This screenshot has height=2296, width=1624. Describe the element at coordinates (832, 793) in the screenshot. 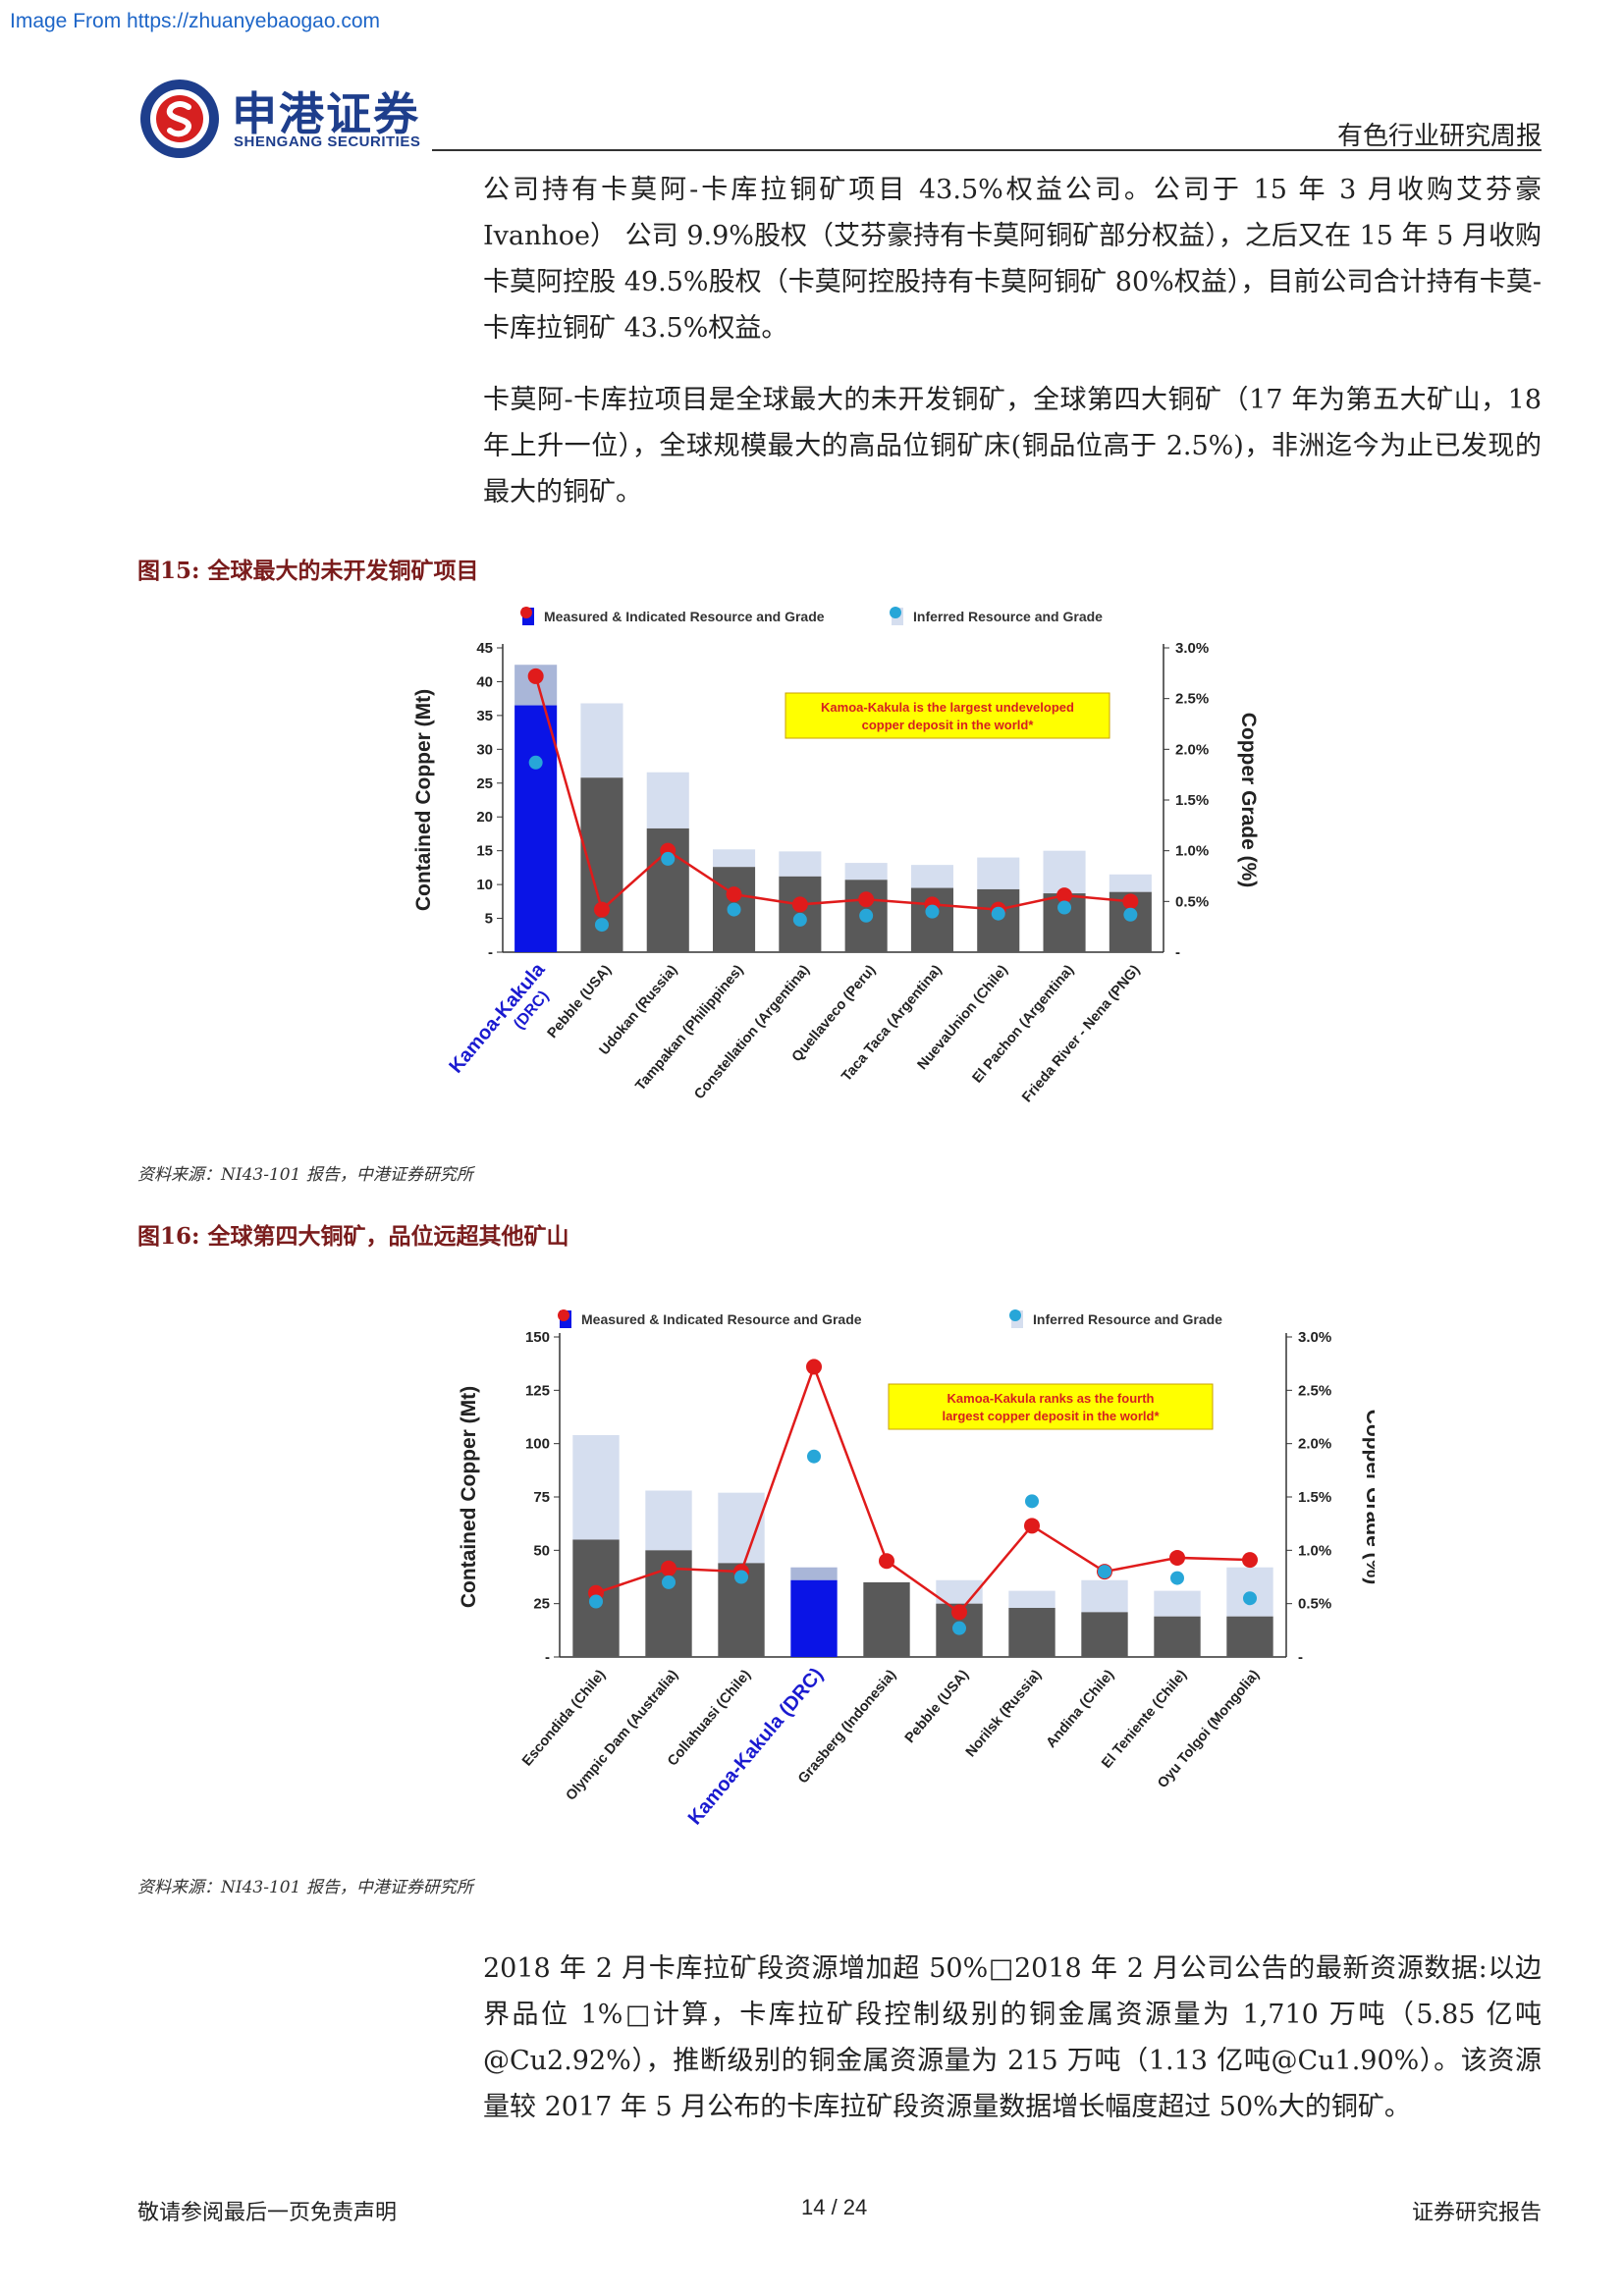

I see `grade-line` at that location.